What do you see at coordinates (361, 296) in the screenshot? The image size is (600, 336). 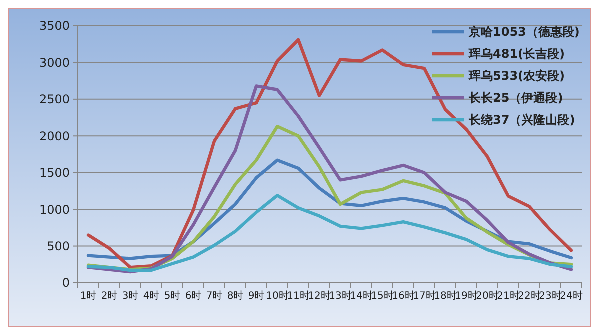 I see `x-tick-label: 14时` at bounding box center [361, 296].